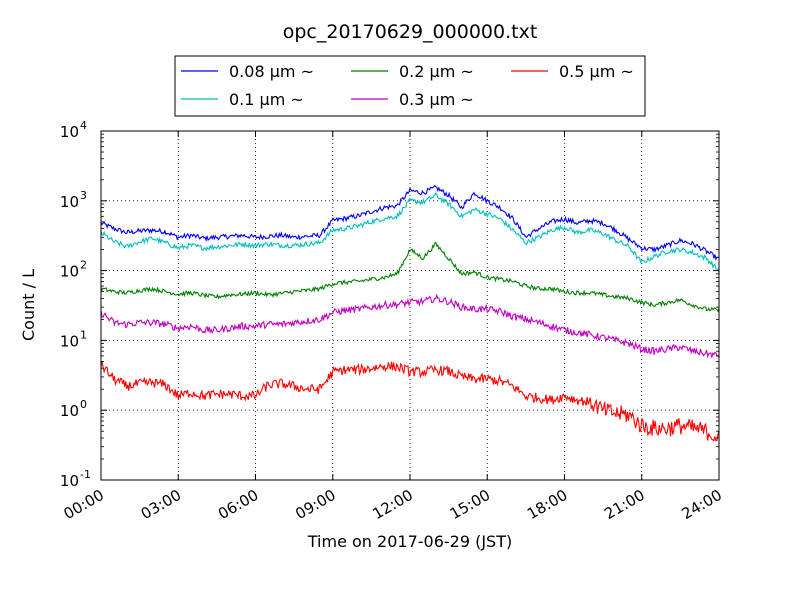 The width and height of the screenshot is (800, 600). What do you see at coordinates (410, 32) in the screenshot?
I see `chart-title: opc_20170629_000000.txt` at bounding box center [410, 32].